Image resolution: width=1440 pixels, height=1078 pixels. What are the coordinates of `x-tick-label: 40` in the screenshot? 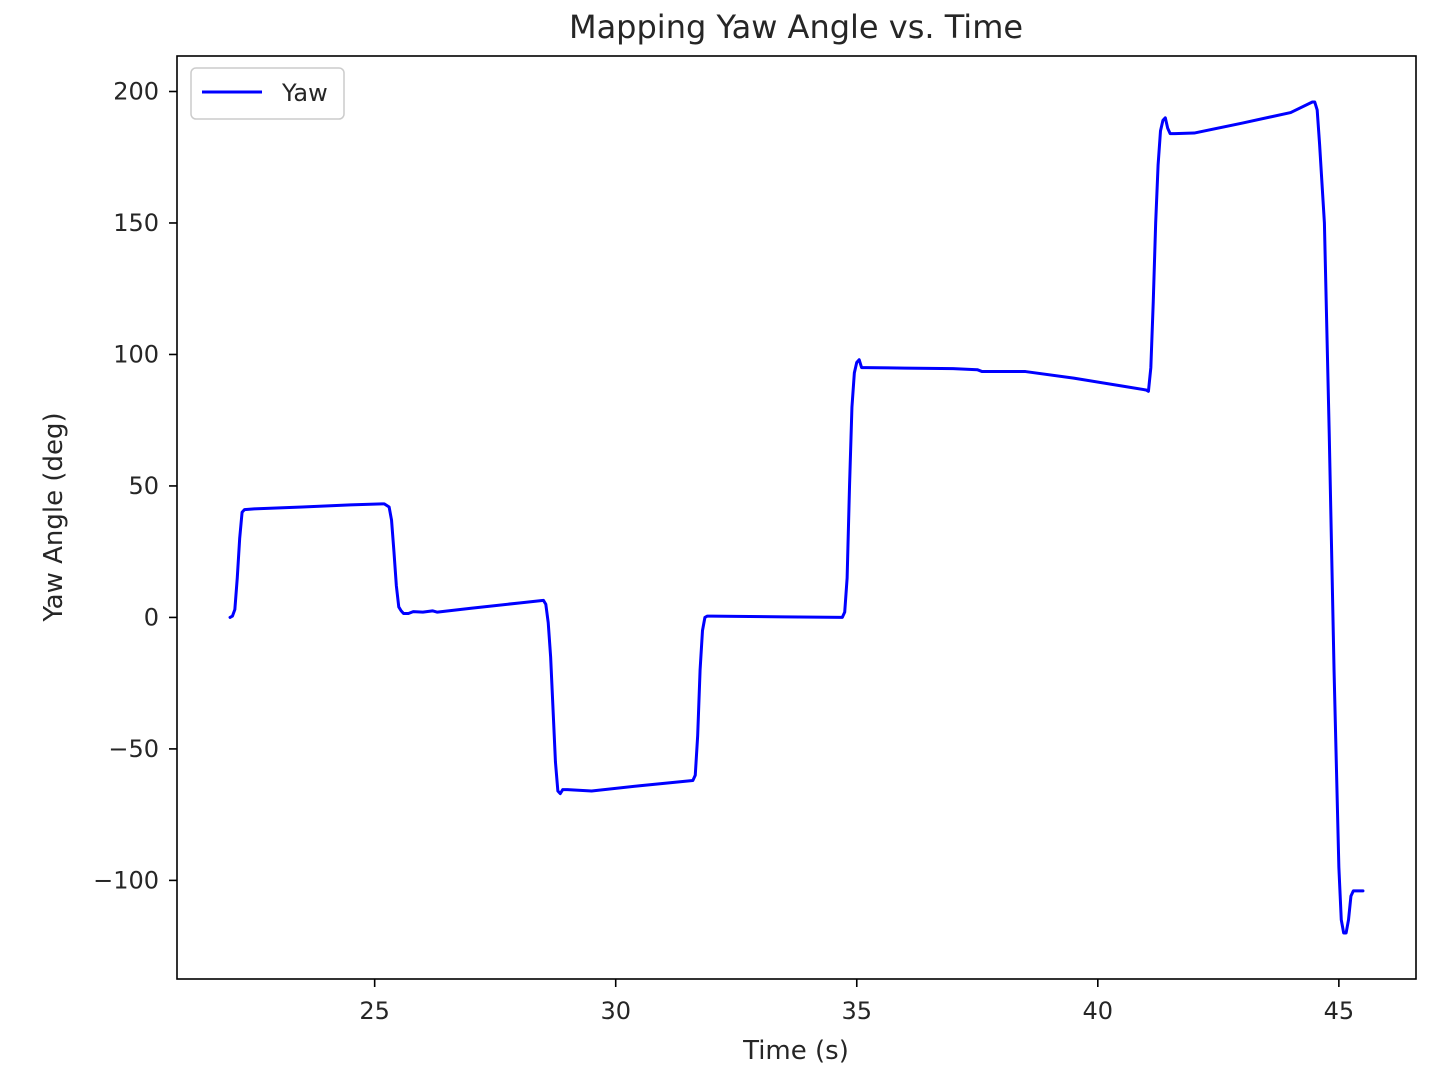 It's located at (1098, 1011).